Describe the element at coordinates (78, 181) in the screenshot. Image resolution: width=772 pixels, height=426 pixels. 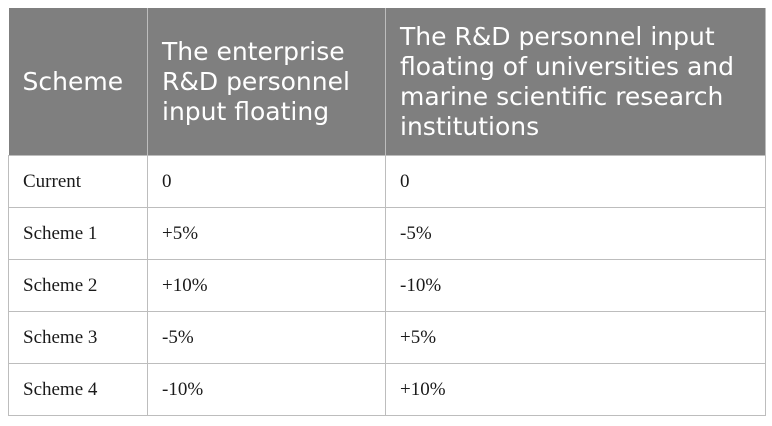
I see `row-scheme-cell: Current` at that location.